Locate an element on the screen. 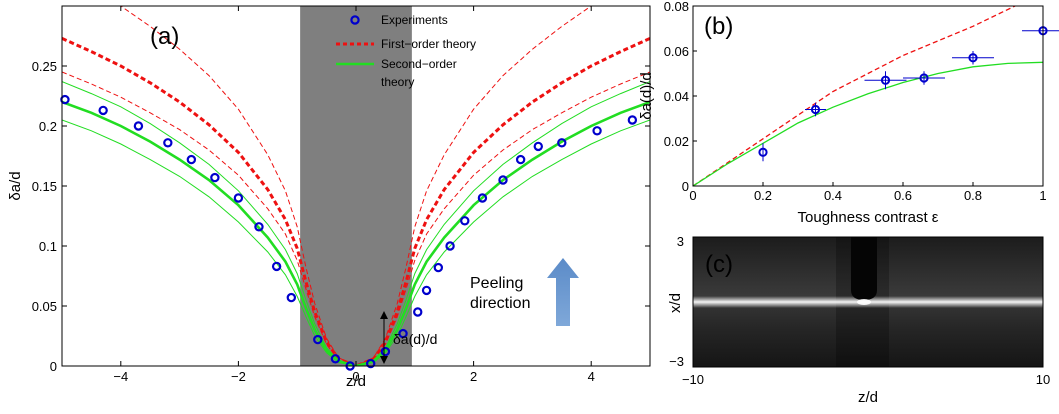 The image size is (1059, 414). panel-a-xtick-label: −4 is located at coordinates (120, 376).